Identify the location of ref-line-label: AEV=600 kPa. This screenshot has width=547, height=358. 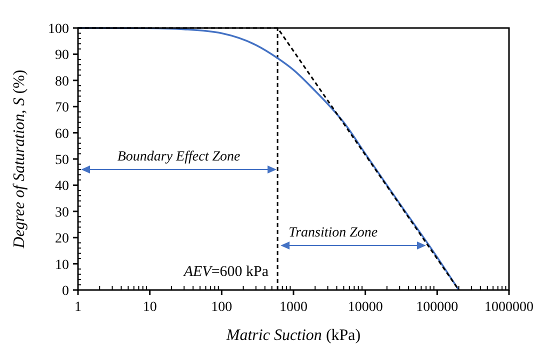
(225, 272).